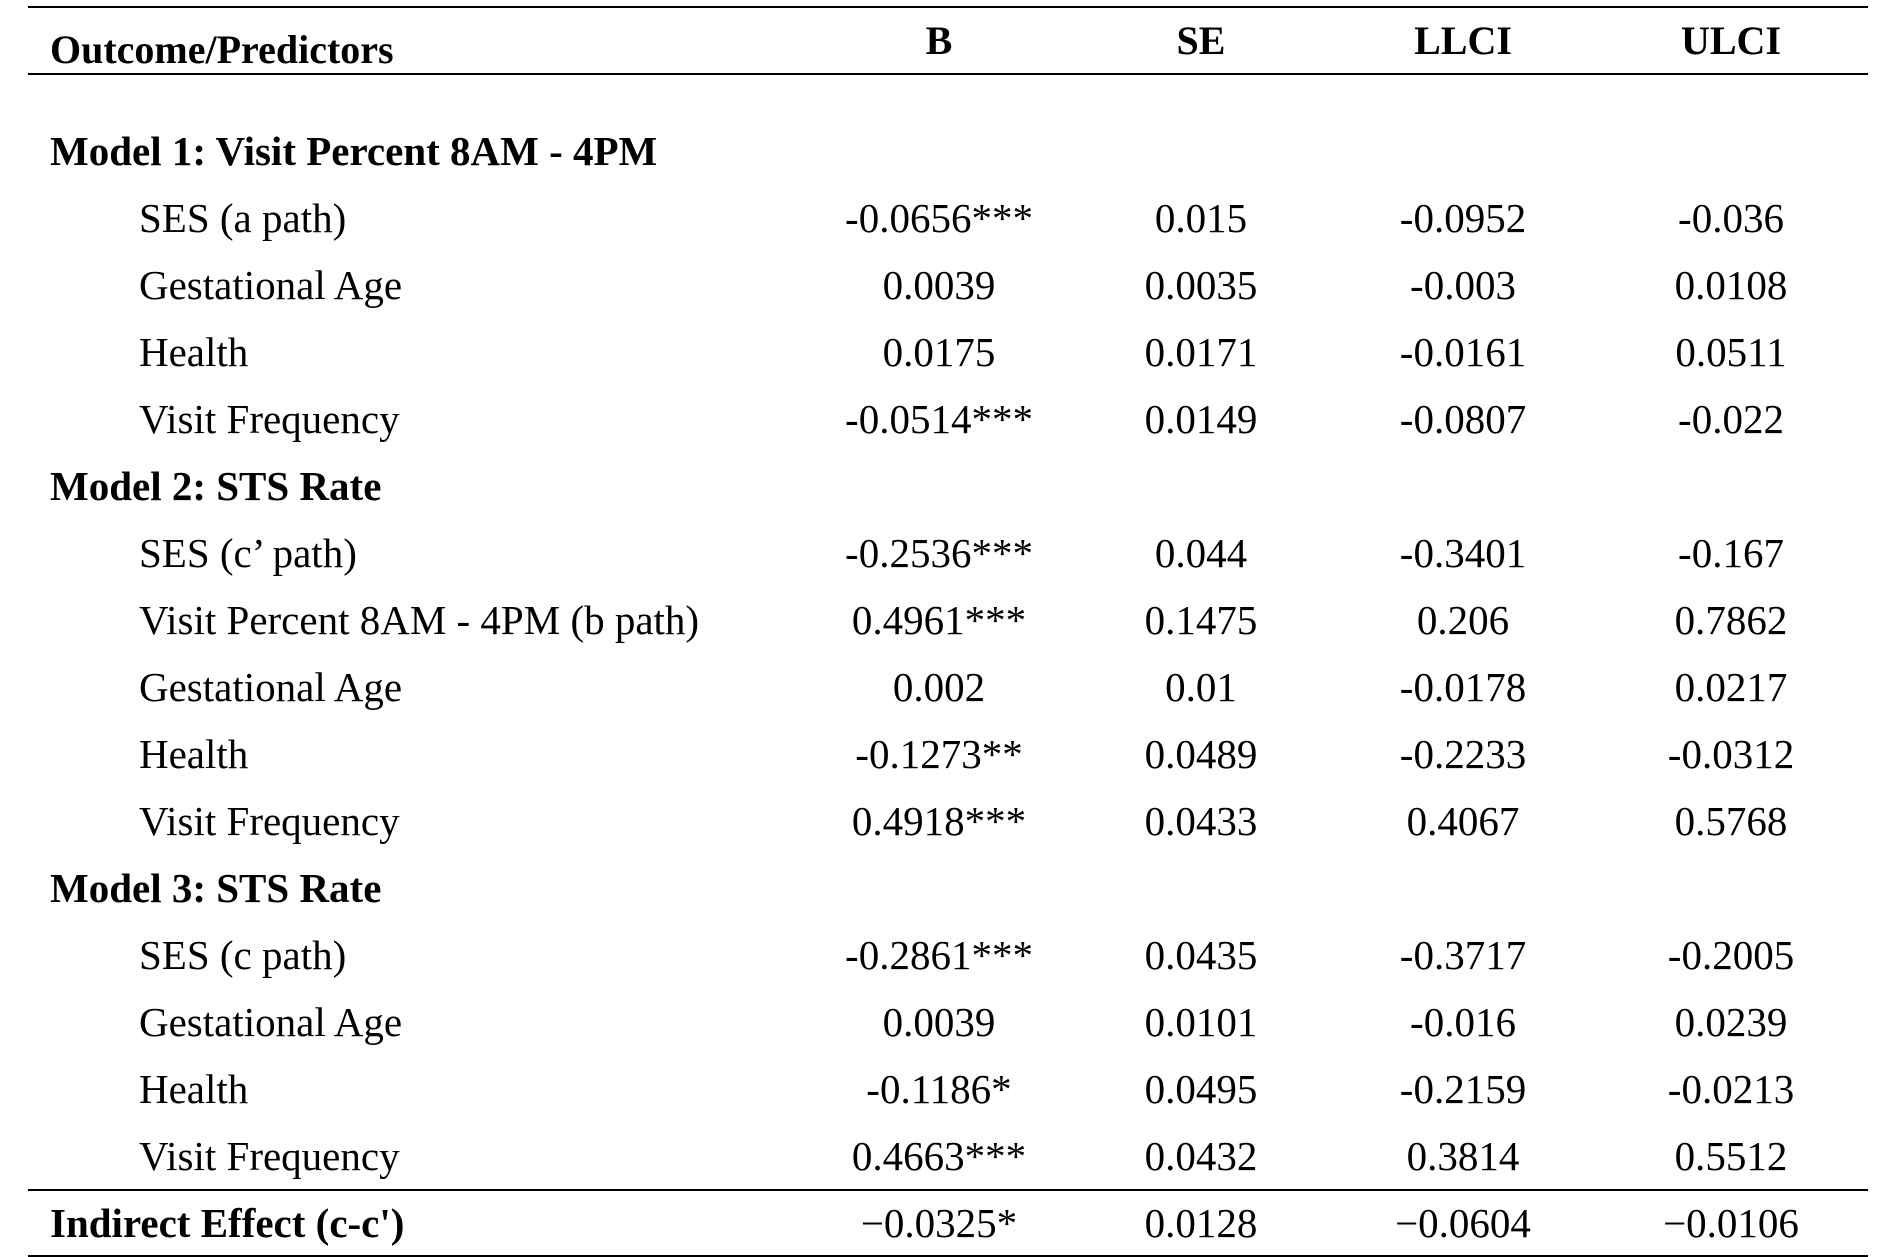 Image resolution: width=1880 pixels, height=1257 pixels. I want to click on llci-value: 0.206, so click(1463, 619).